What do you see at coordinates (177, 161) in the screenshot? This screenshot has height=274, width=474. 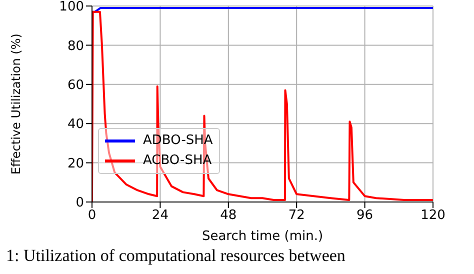 I see `legend-label: ACBO-SHA` at bounding box center [177, 161].